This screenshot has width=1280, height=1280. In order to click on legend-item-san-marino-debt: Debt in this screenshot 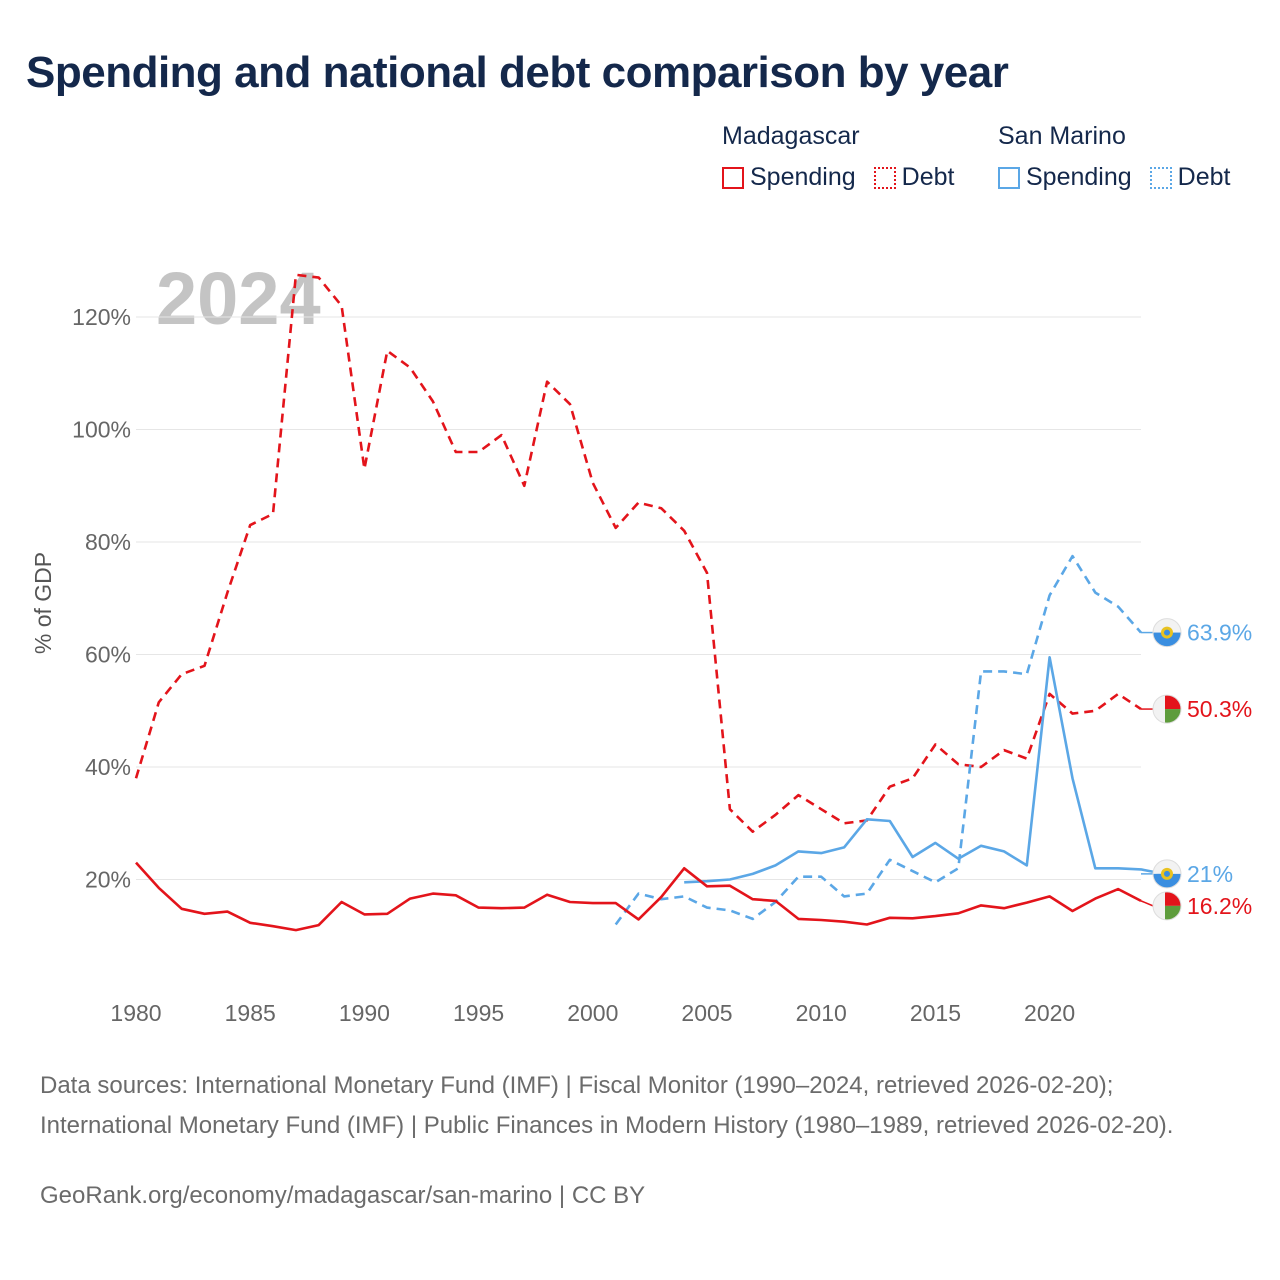, I will do `click(1190, 177)`.